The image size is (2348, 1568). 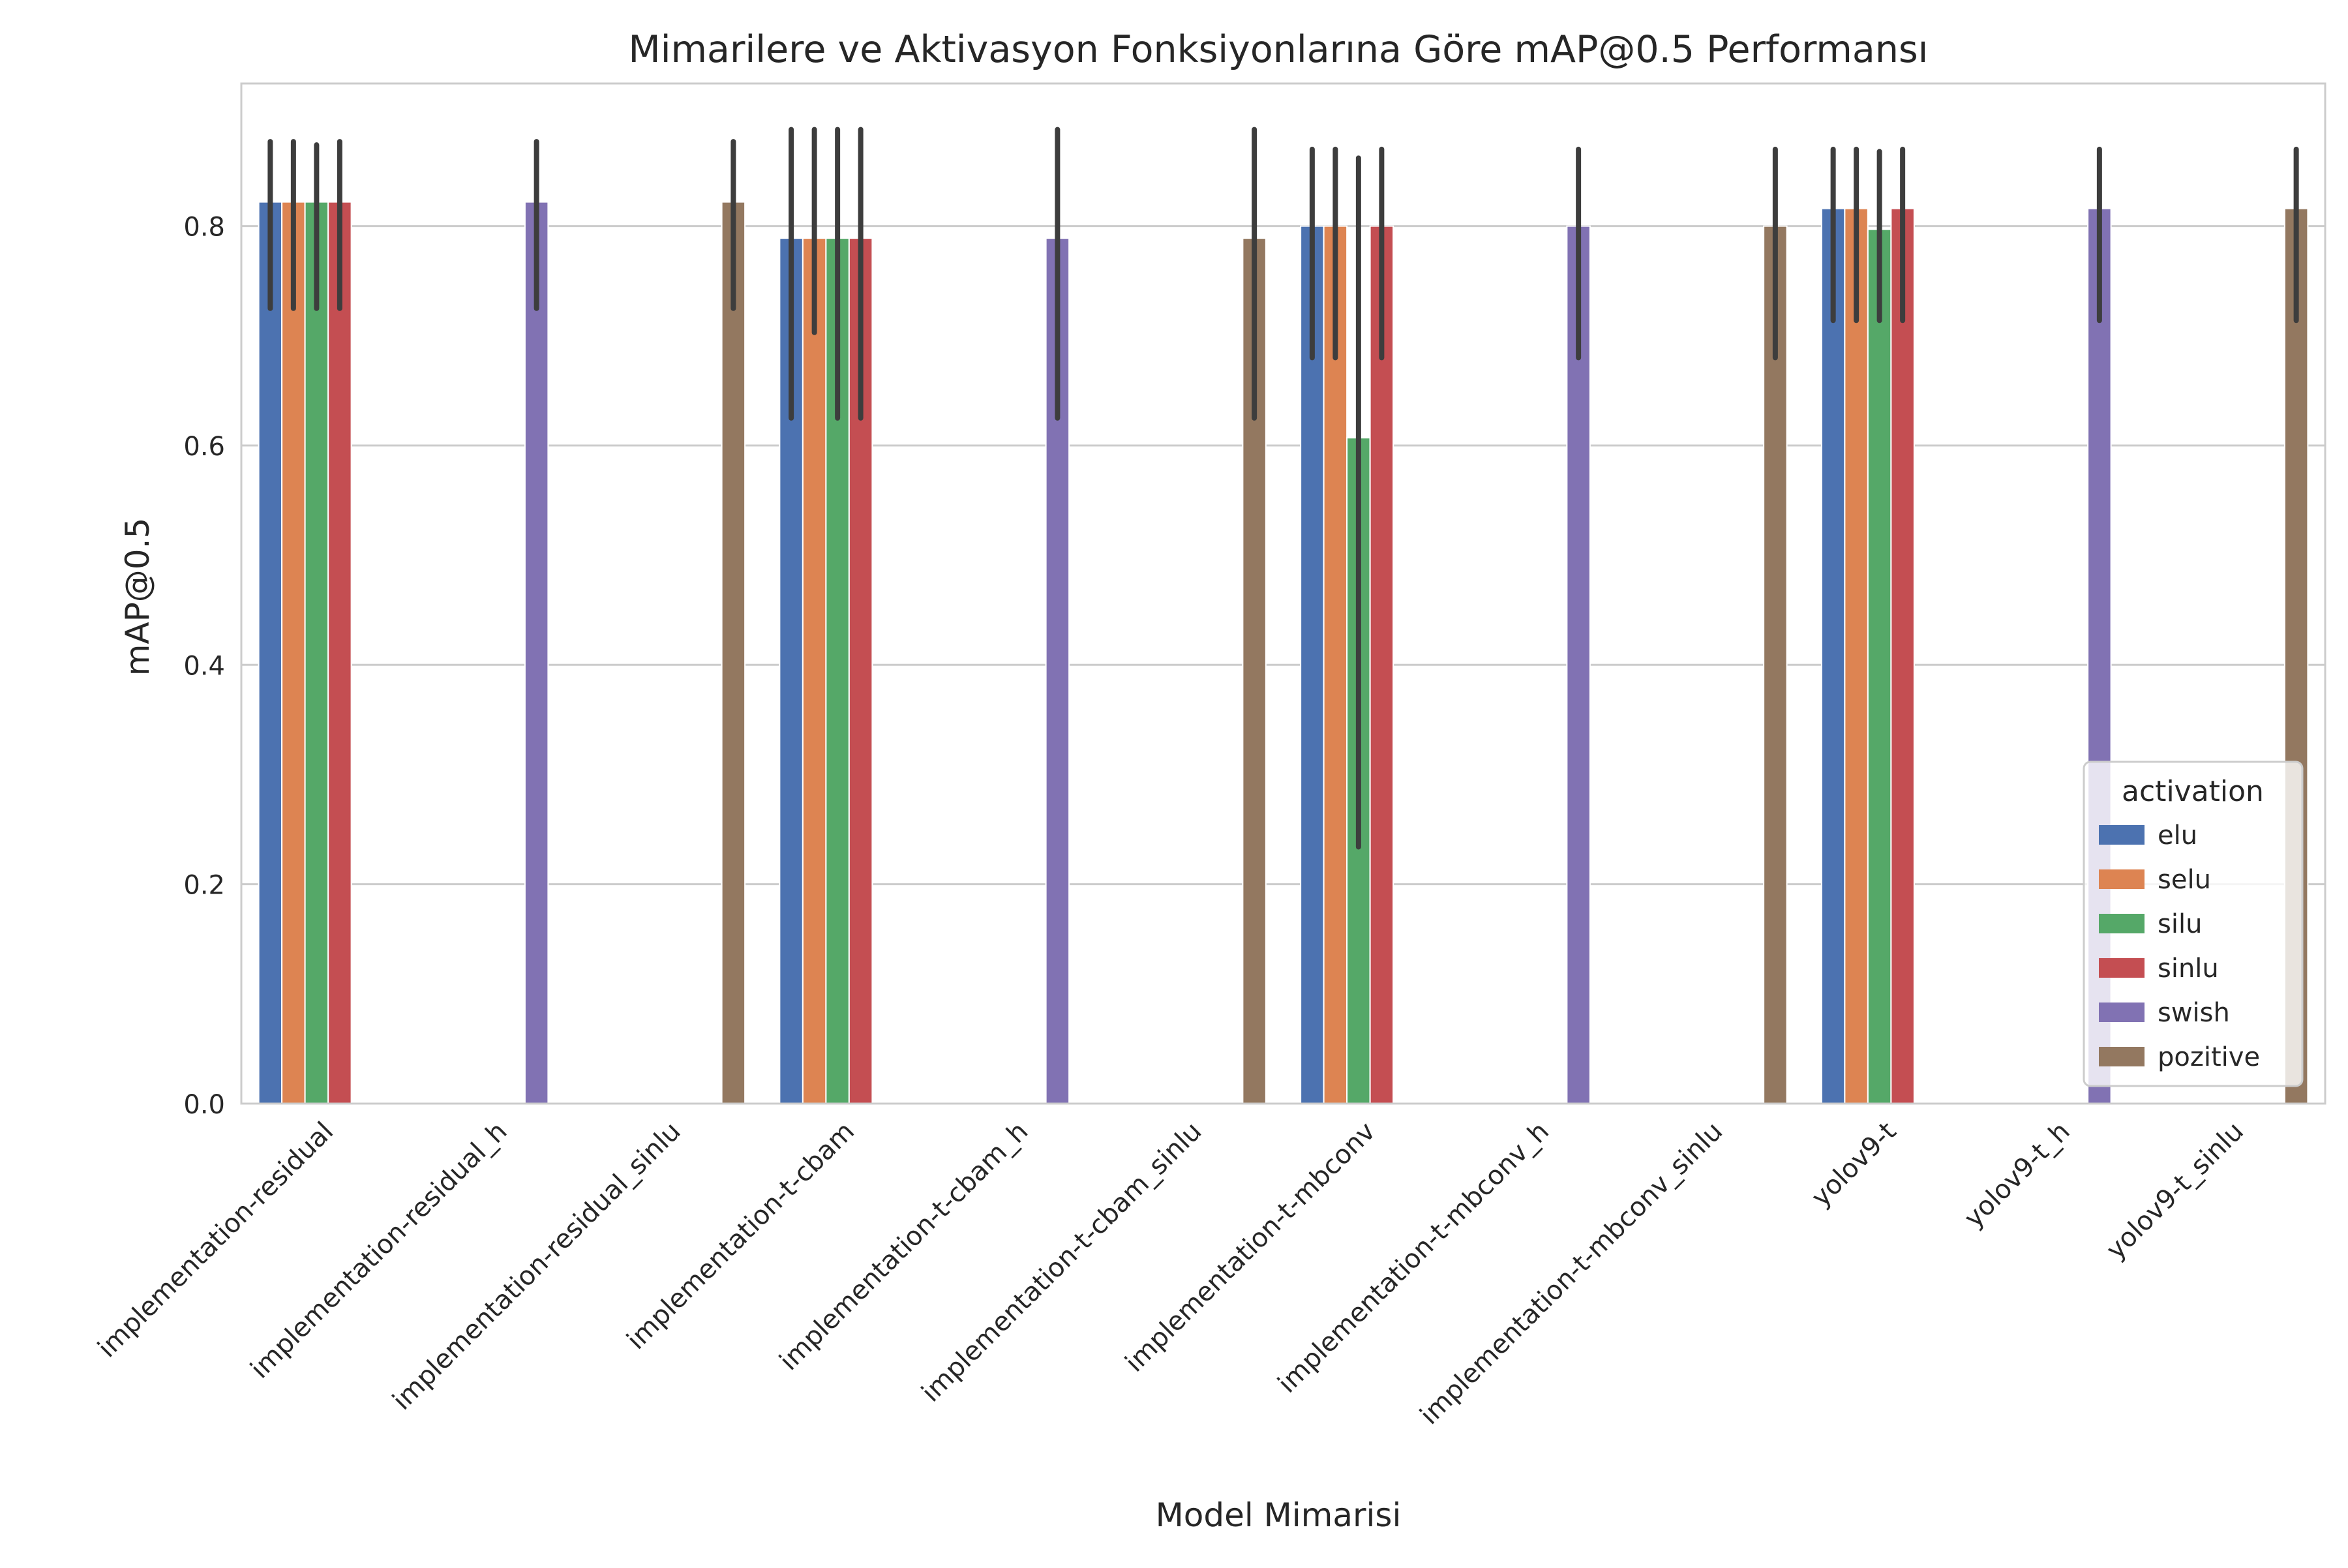 What do you see at coordinates (2209, 1057) in the screenshot?
I see `legend-label-pozitive: pozitive` at bounding box center [2209, 1057].